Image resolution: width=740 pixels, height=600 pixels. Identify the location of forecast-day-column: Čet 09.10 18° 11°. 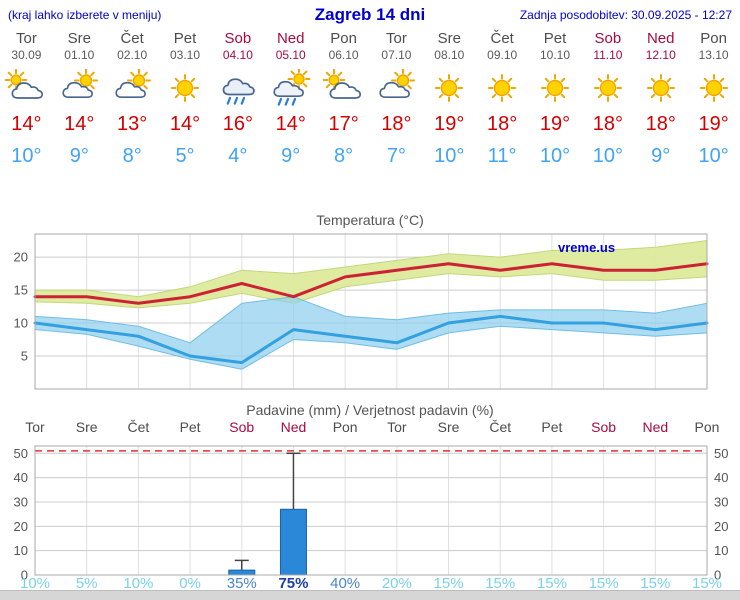
(502, 99).